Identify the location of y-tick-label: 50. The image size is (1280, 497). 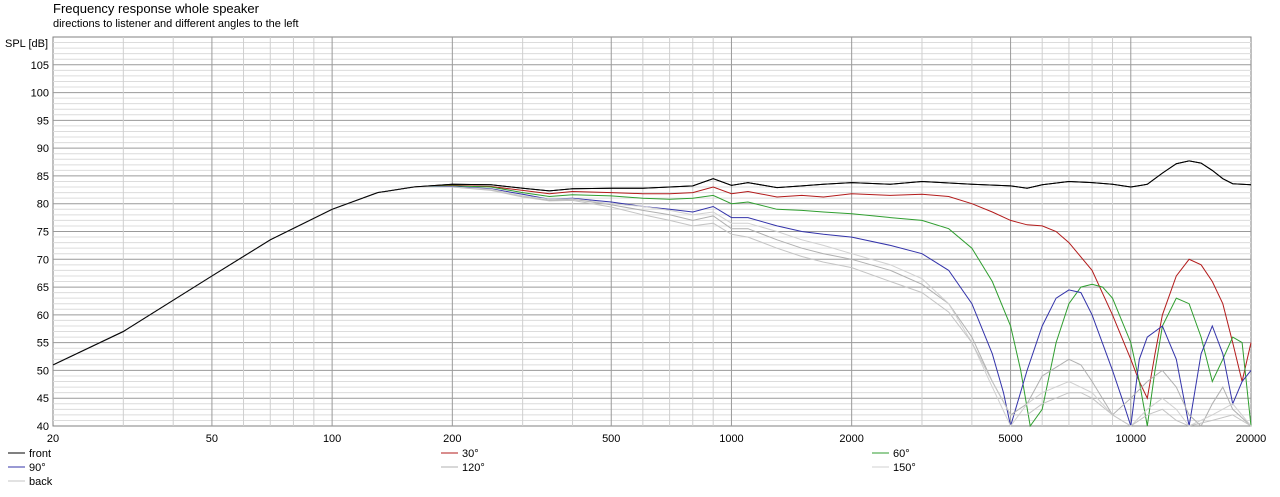
(43, 371).